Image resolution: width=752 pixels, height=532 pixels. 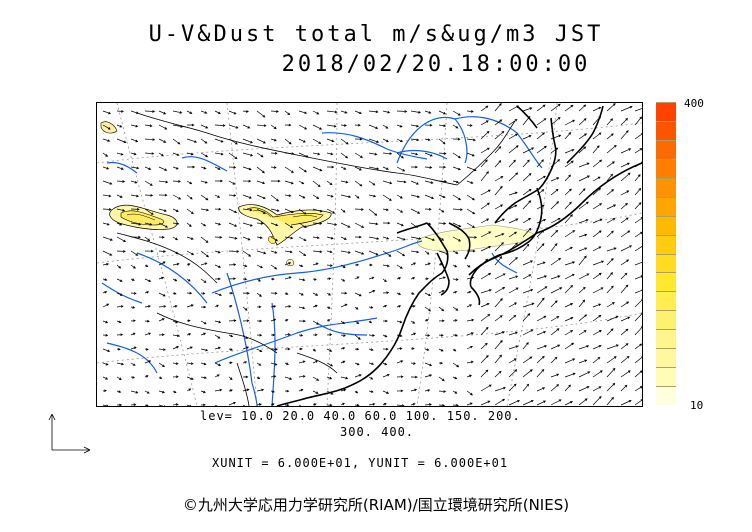 What do you see at coordinates (694, 103) in the screenshot?
I see `colorbar-max-label: 400` at bounding box center [694, 103].